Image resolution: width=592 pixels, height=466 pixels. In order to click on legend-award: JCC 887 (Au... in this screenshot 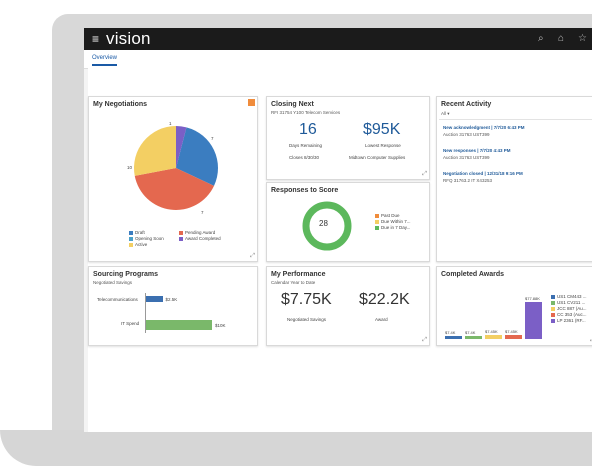, I will do `click(569, 308)`.